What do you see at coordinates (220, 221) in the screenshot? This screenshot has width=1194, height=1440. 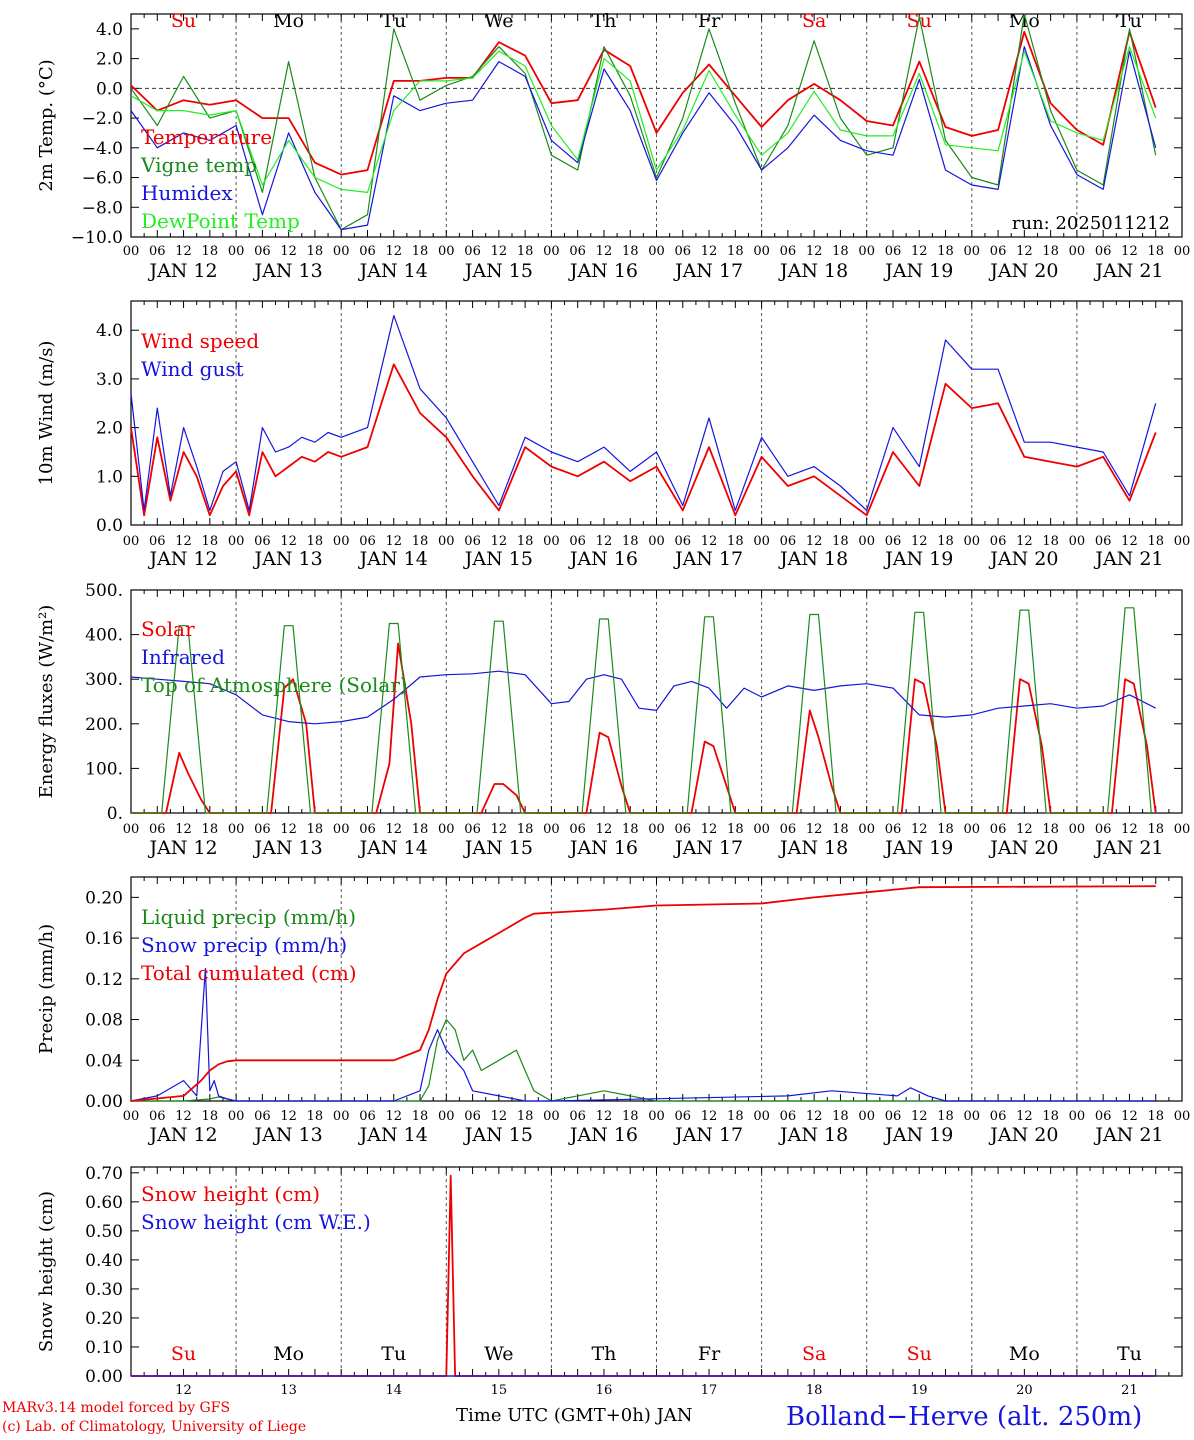 I see `legend-entry: DewPoint Temp` at bounding box center [220, 221].